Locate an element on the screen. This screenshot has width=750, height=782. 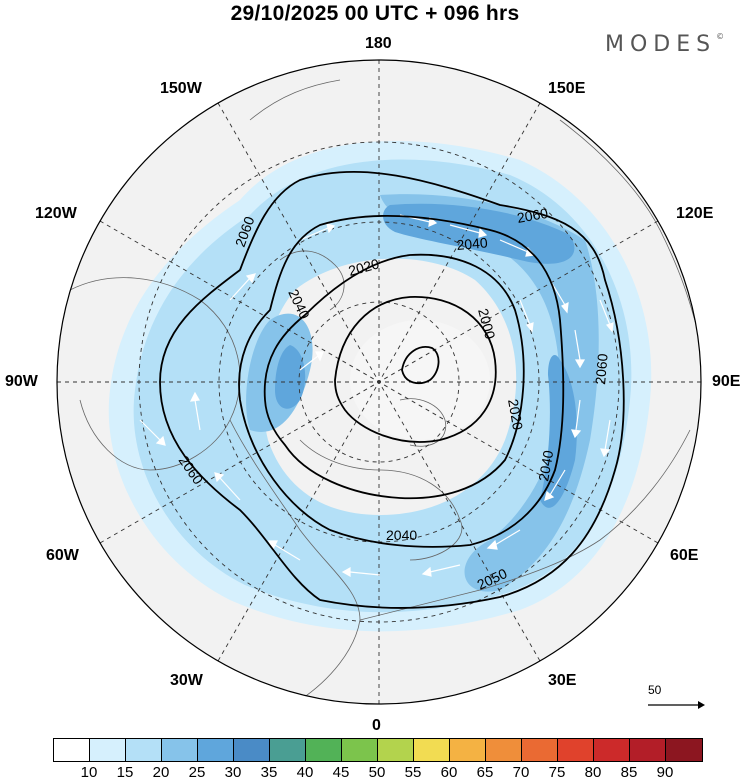
contour-label: 2000 is located at coordinates (487, 324).